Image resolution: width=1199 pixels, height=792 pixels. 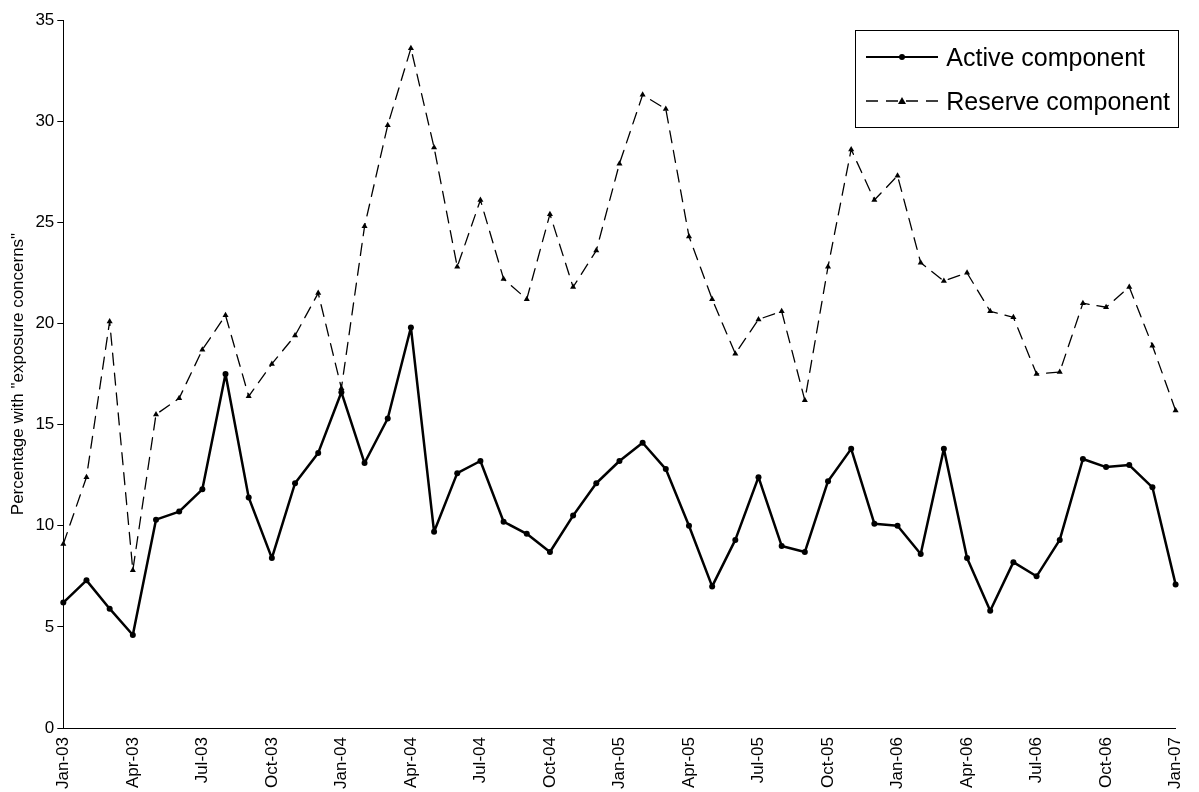 What do you see at coordinates (1175, 763) in the screenshot?
I see `x-tick-label: Jan-07` at bounding box center [1175, 763].